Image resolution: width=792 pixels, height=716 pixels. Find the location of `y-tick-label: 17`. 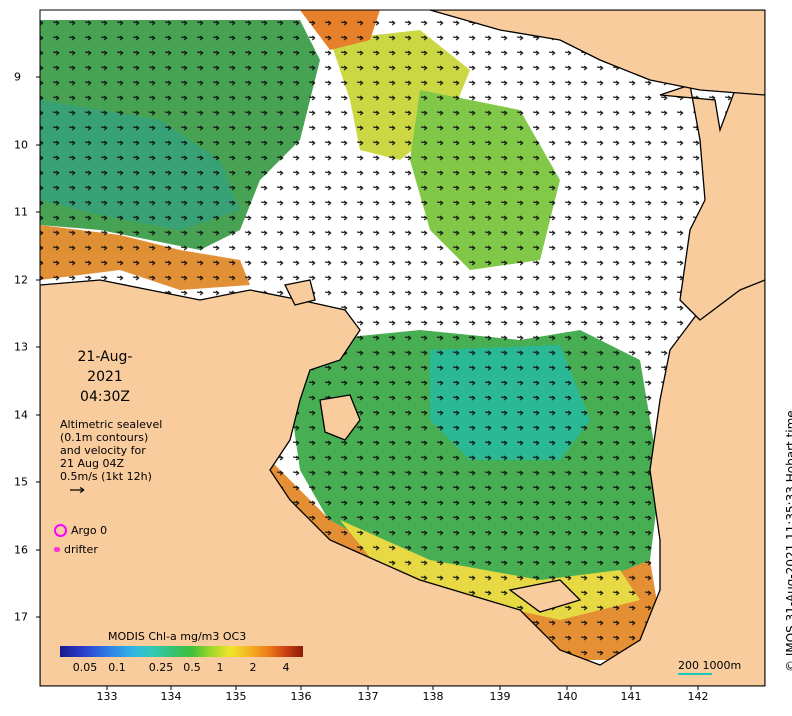

y-tick-label: 17 is located at coordinates (21, 617).